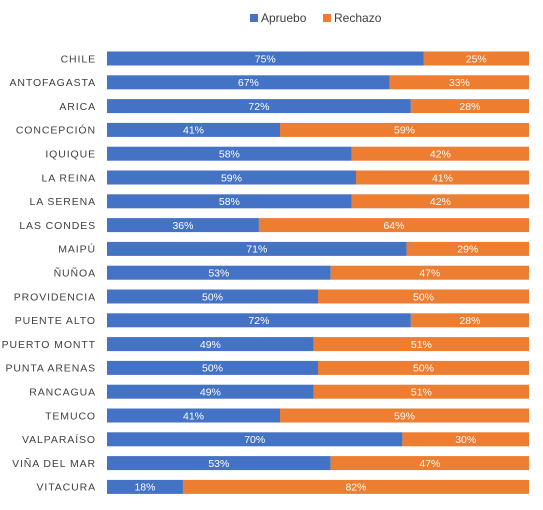  I want to click on category-label-arica: ARICA, so click(77, 107).